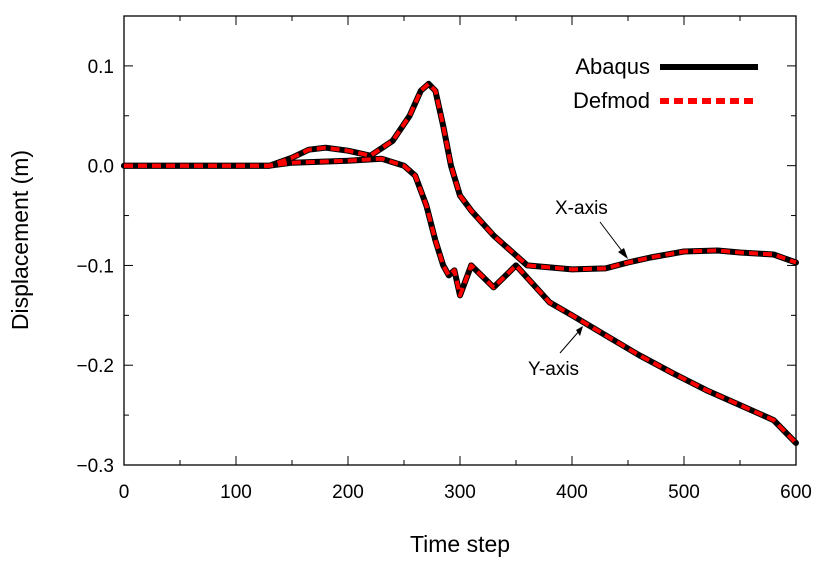 Image resolution: width=824 pixels, height=567 pixels. Describe the element at coordinates (553, 369) in the screenshot. I see `annotation-y-axis-label: Y-axis` at that location.